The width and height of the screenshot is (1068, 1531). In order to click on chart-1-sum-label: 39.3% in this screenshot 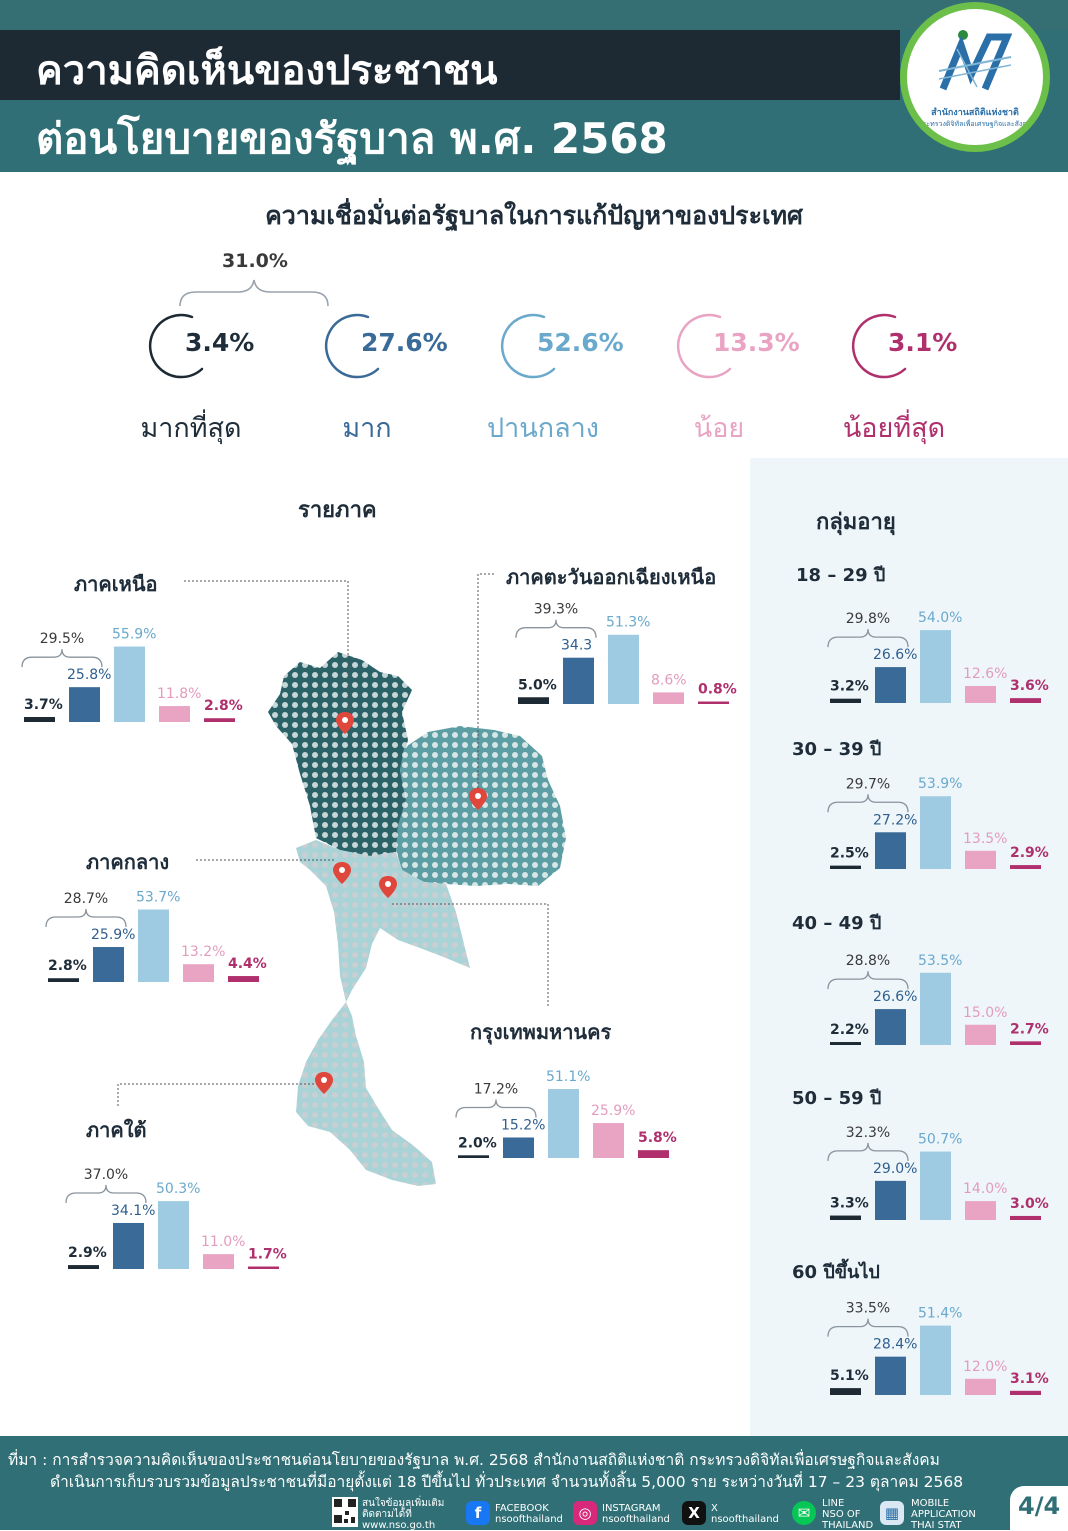, I will do `click(556, 610)`.